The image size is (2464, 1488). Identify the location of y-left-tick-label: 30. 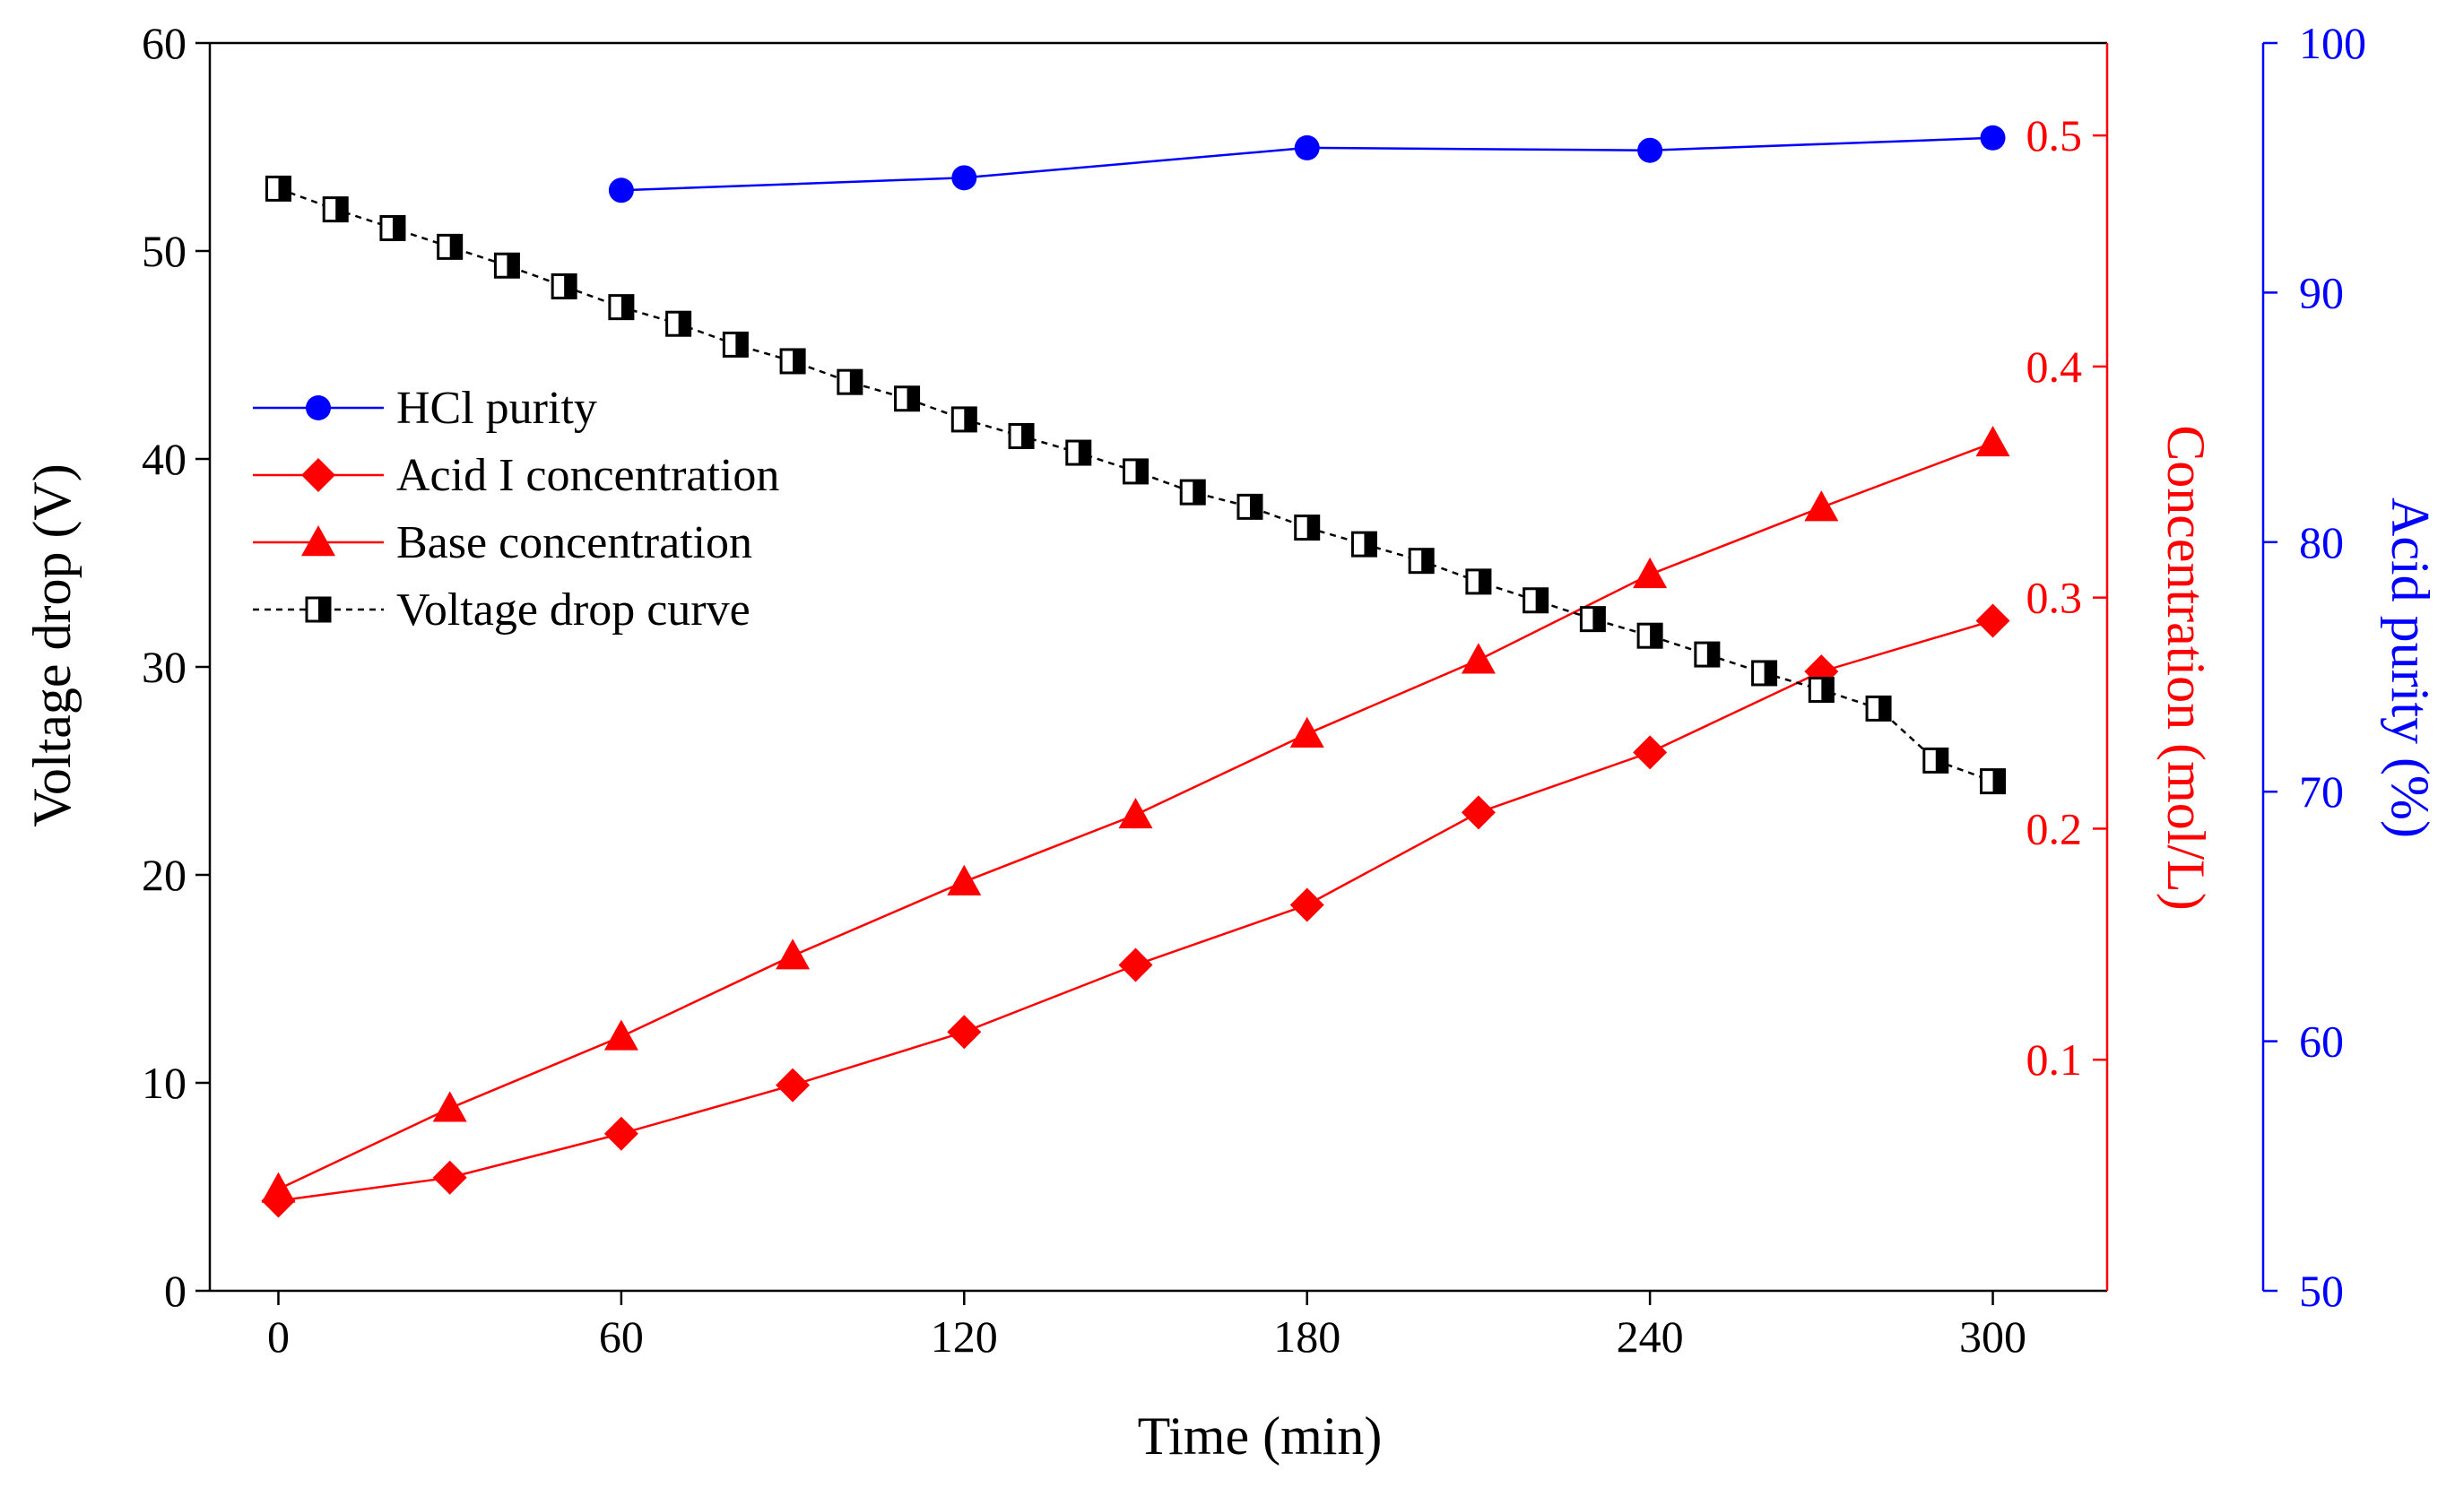
(164, 667).